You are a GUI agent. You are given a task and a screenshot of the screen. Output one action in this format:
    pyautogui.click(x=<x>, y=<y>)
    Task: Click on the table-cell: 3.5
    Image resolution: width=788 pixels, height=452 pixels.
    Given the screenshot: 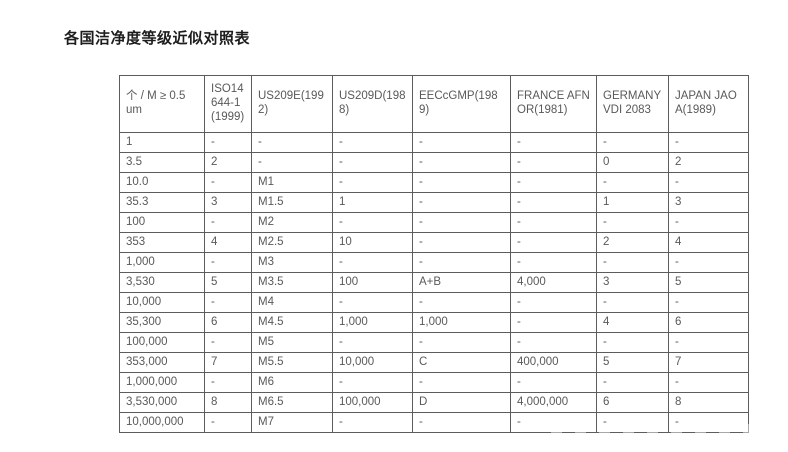 What is the action you would take?
    pyautogui.click(x=162, y=162)
    